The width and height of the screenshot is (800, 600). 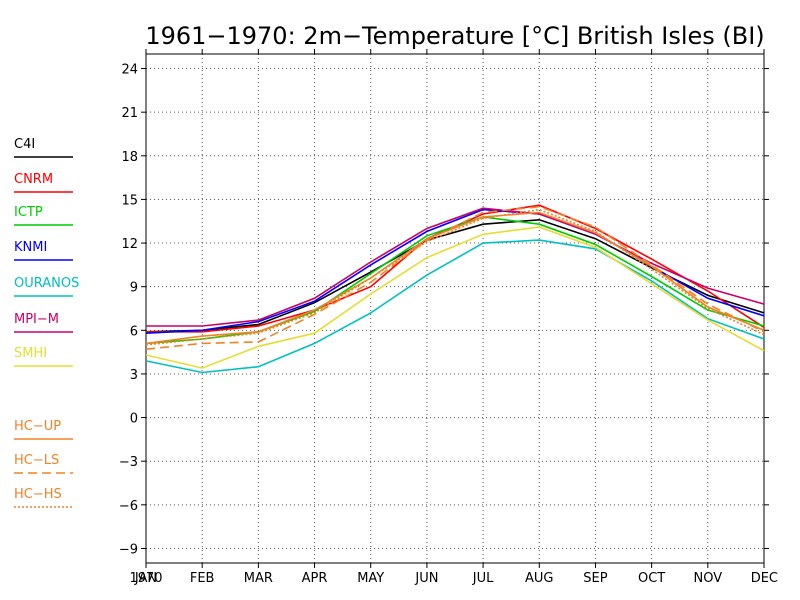 What do you see at coordinates (37, 426) in the screenshot?
I see `legend-label-hc-up: HC−UP` at bounding box center [37, 426].